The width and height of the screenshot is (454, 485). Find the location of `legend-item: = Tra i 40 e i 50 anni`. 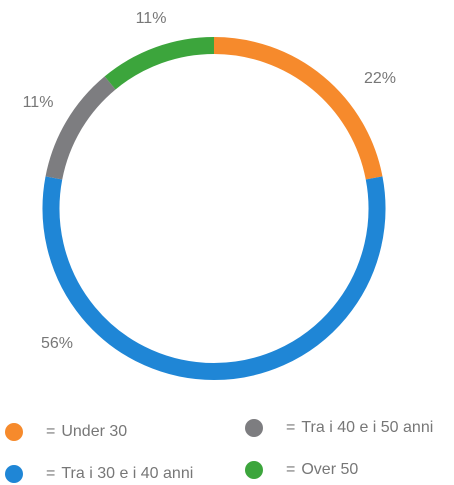

legend-item: = Tra i 40 e i 50 anni is located at coordinates (339, 428).